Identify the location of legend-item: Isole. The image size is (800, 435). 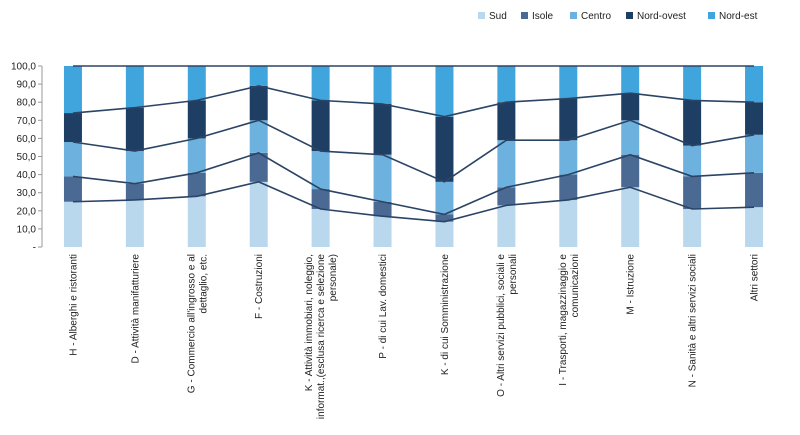
(537, 16).